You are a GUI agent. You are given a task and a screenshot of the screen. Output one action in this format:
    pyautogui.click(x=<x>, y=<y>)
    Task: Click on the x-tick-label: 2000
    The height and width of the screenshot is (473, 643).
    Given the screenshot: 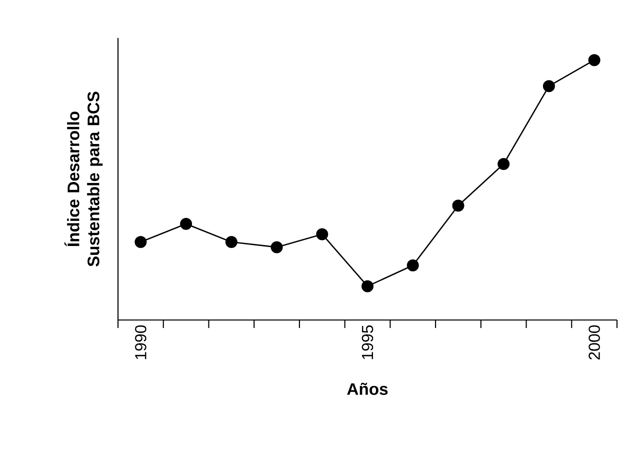 What is the action you would take?
    pyautogui.click(x=594, y=342)
    